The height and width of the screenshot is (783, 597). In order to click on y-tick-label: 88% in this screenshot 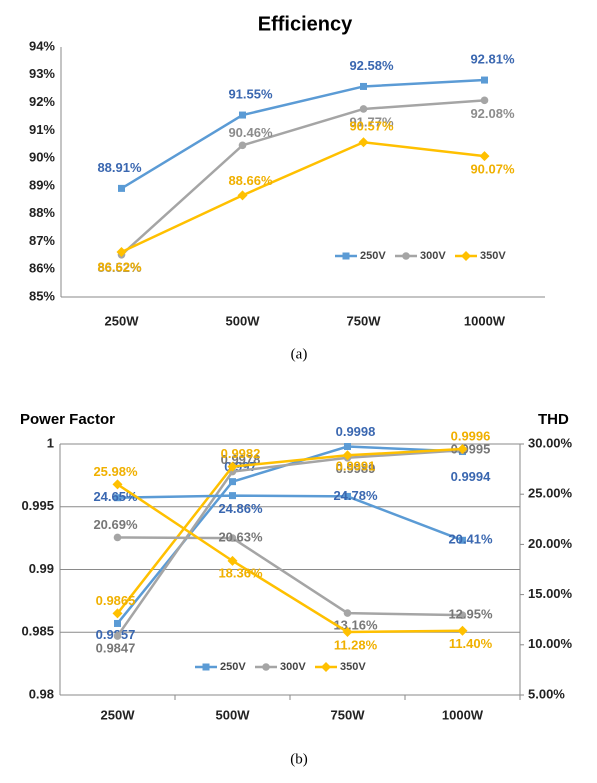, I will do `click(42, 212)`.